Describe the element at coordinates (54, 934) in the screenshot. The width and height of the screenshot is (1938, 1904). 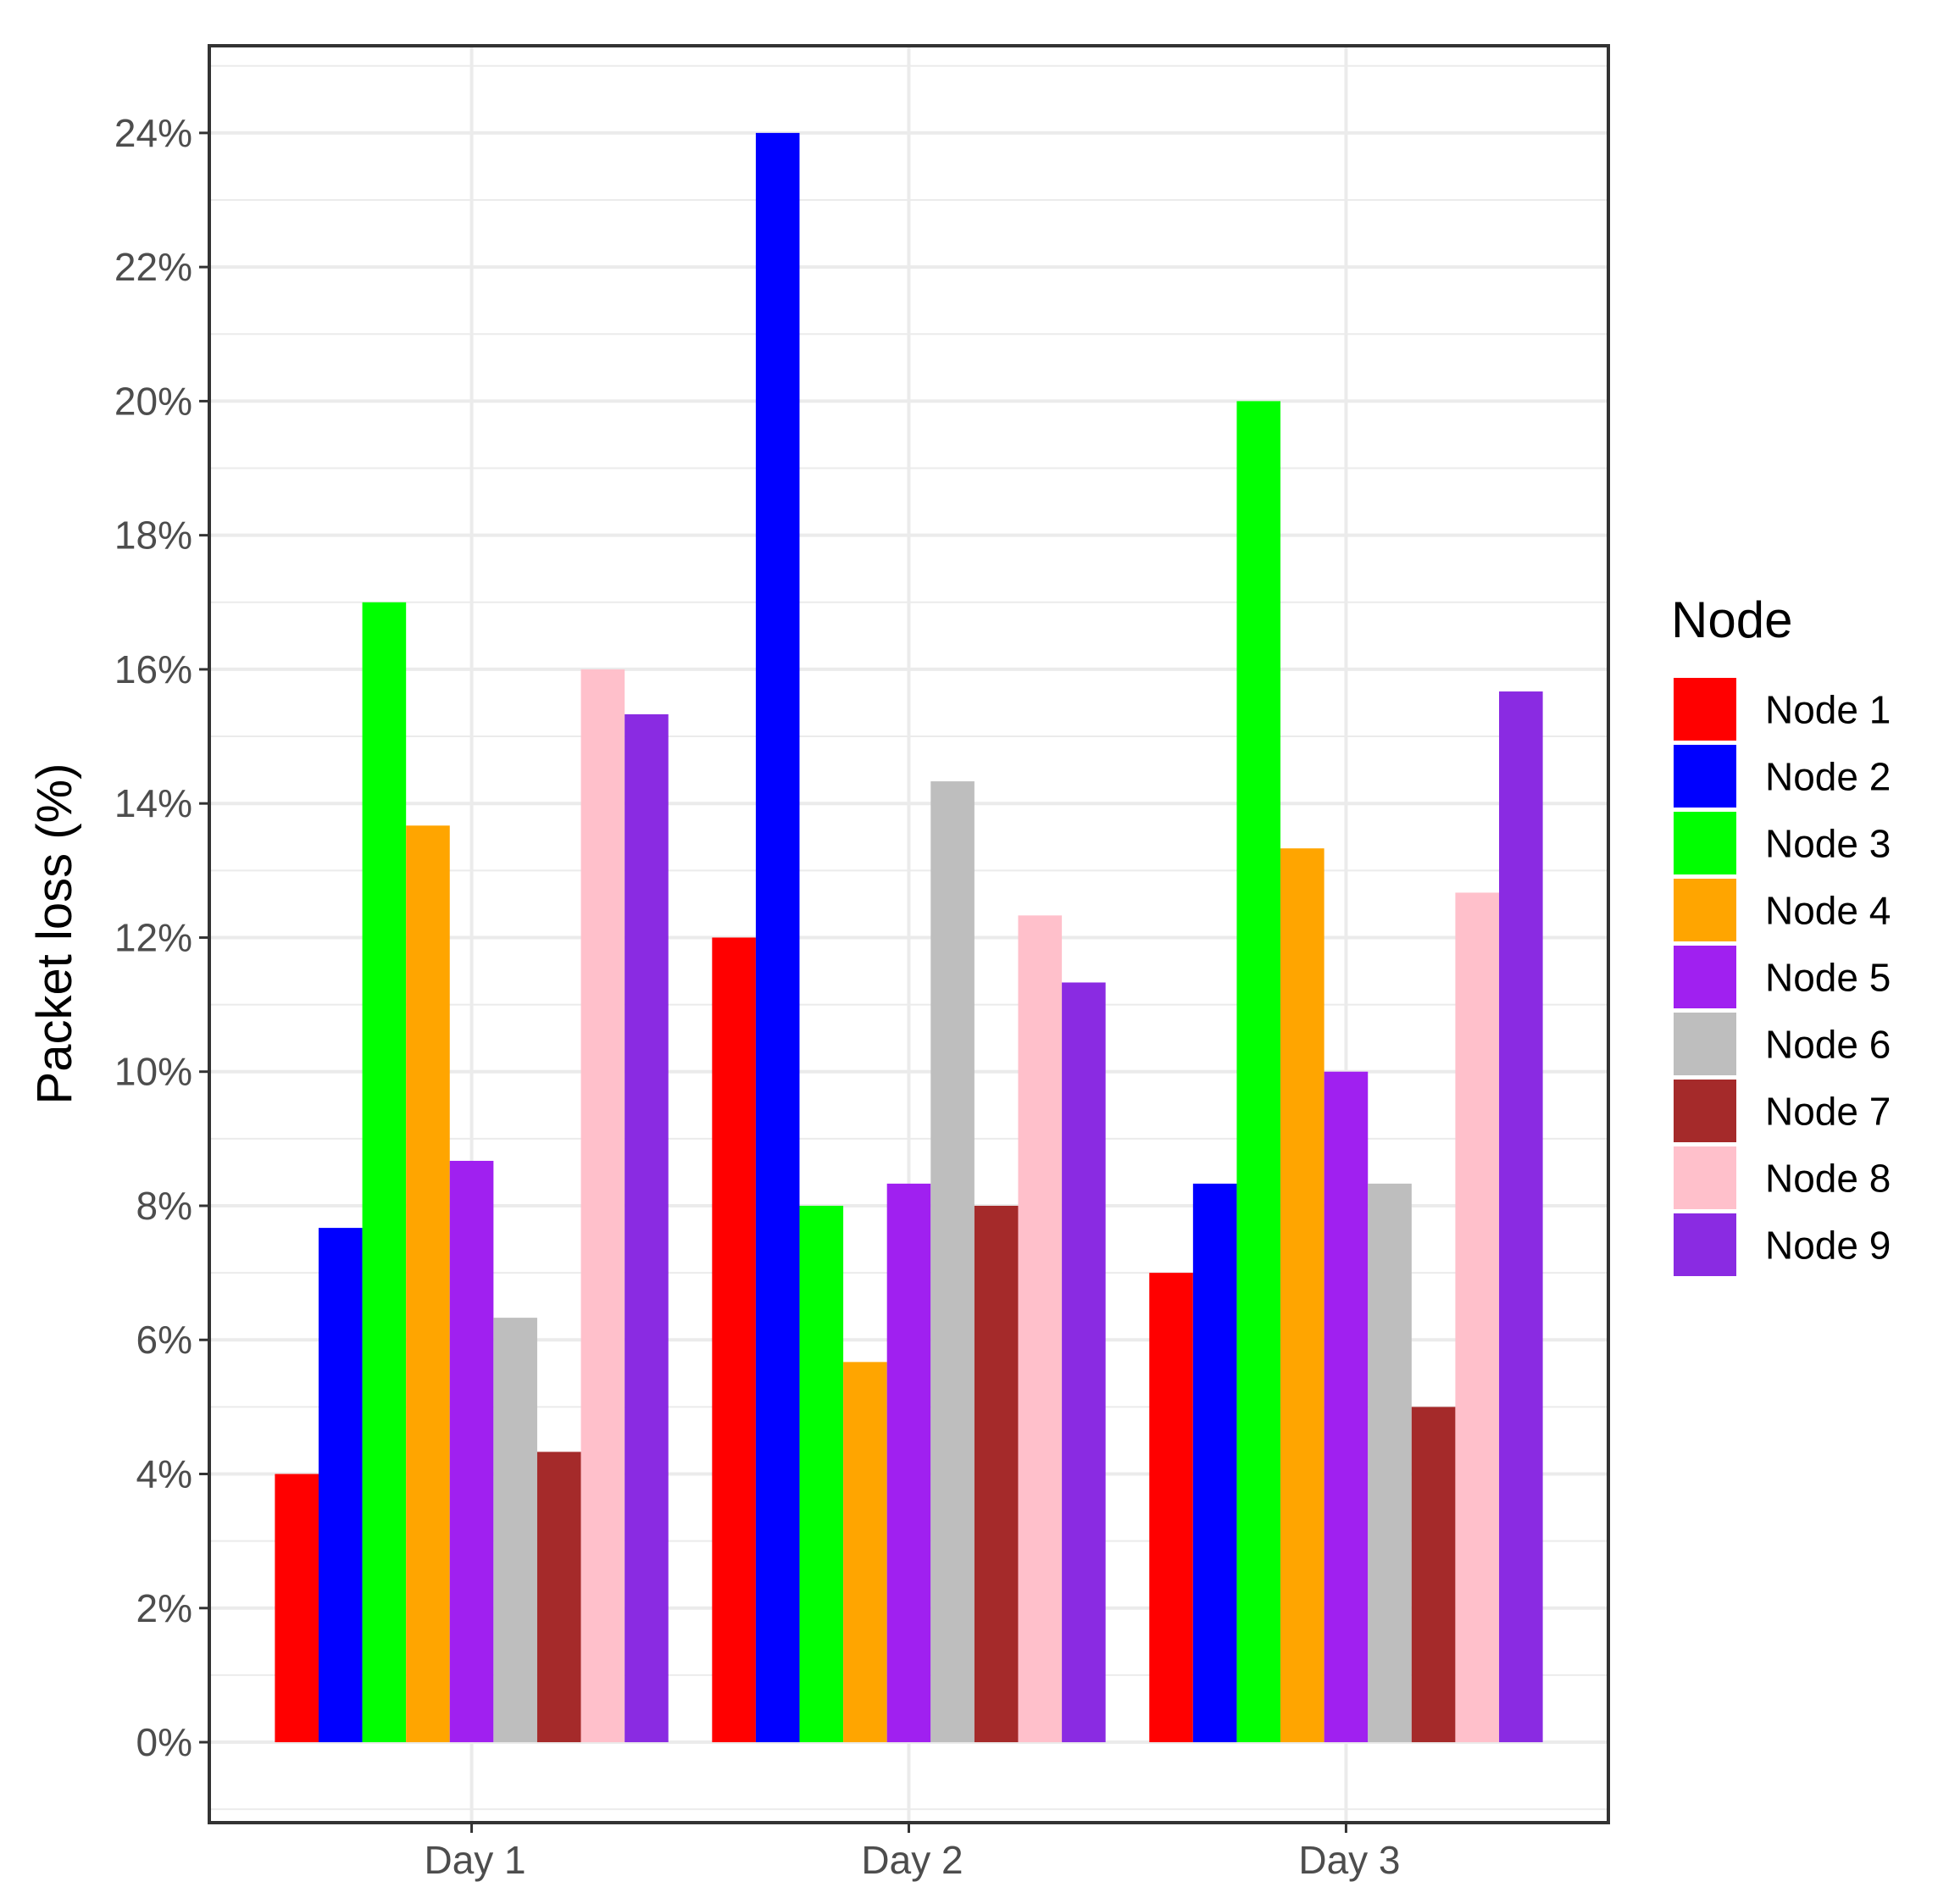
I see `y-axis-title: Packet loss (%)` at that location.